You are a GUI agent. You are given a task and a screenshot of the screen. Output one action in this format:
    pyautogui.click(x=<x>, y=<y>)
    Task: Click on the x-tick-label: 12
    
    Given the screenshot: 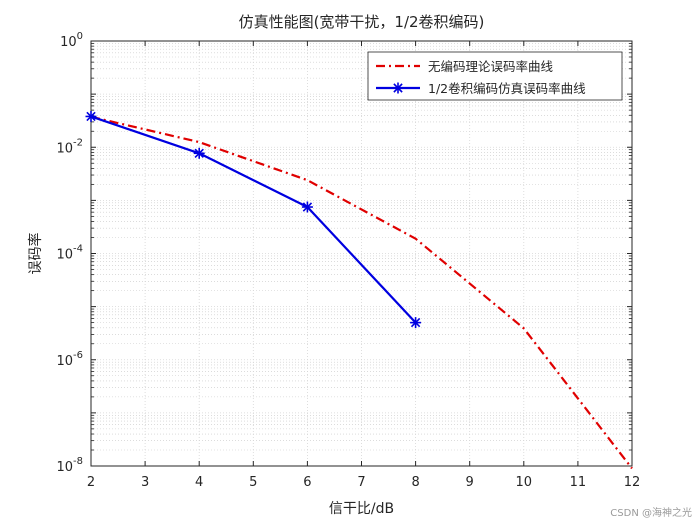 What is the action you would take?
    pyautogui.click(x=632, y=482)
    